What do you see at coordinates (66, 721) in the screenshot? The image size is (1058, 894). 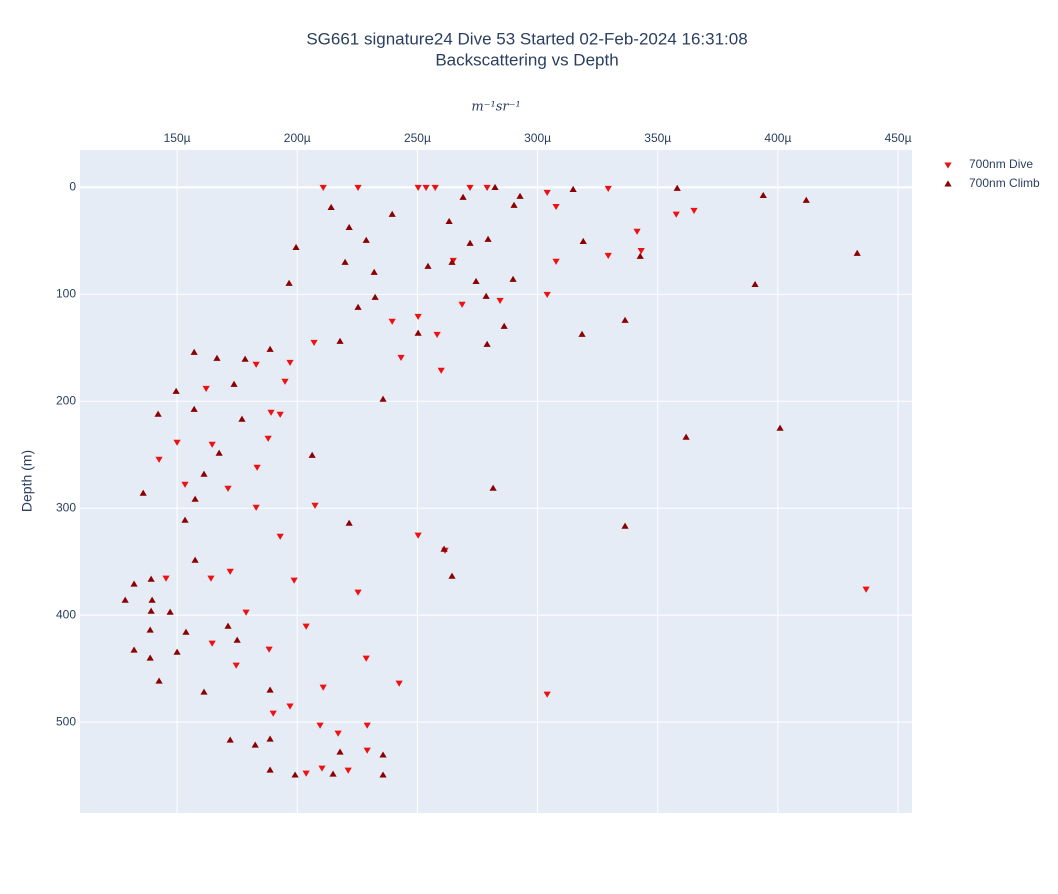 I see `y-tick-label: 500` at bounding box center [66, 721].